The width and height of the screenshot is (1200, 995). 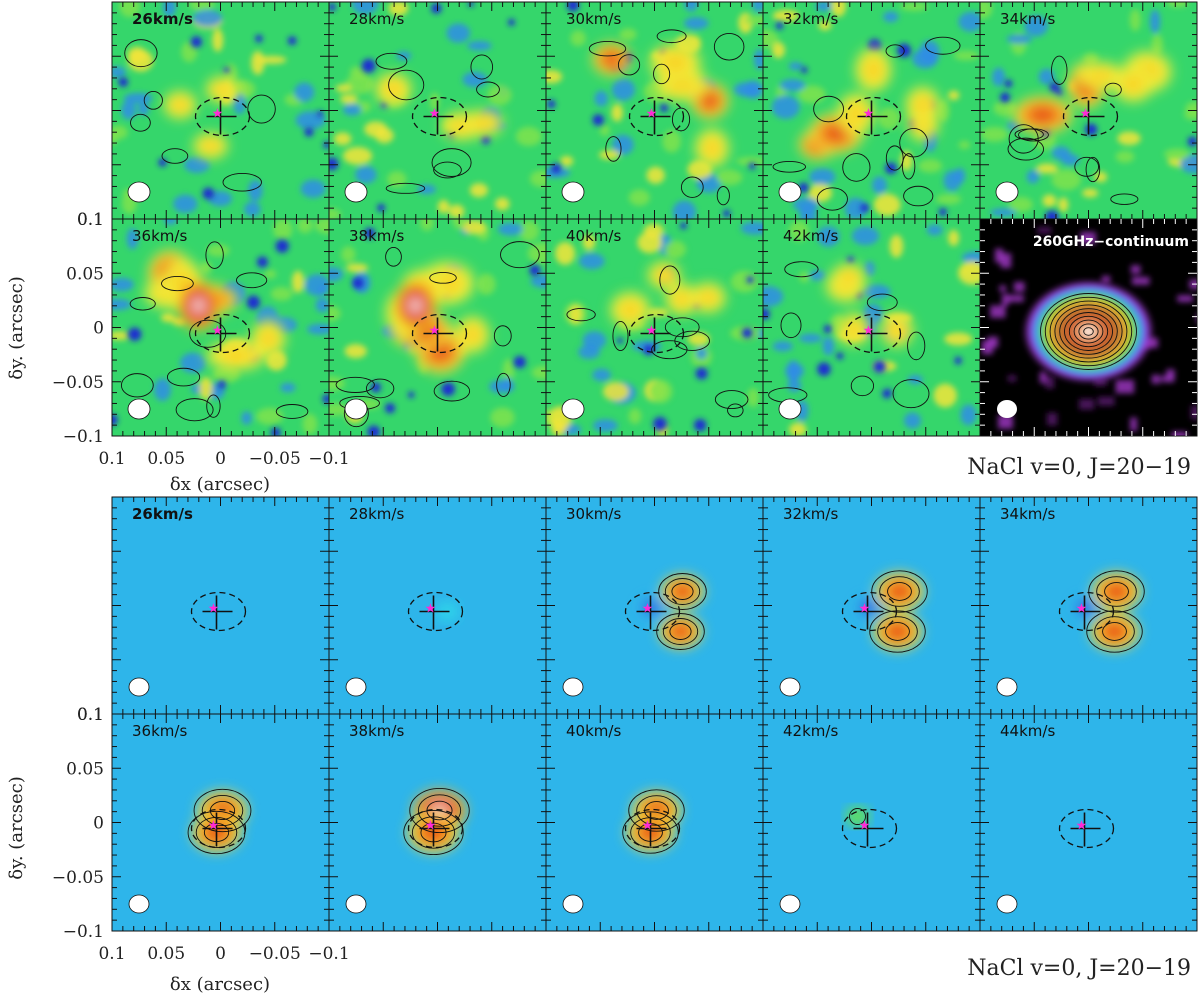 I want to click on velocity-label: 44km/s, so click(x=1027, y=731).